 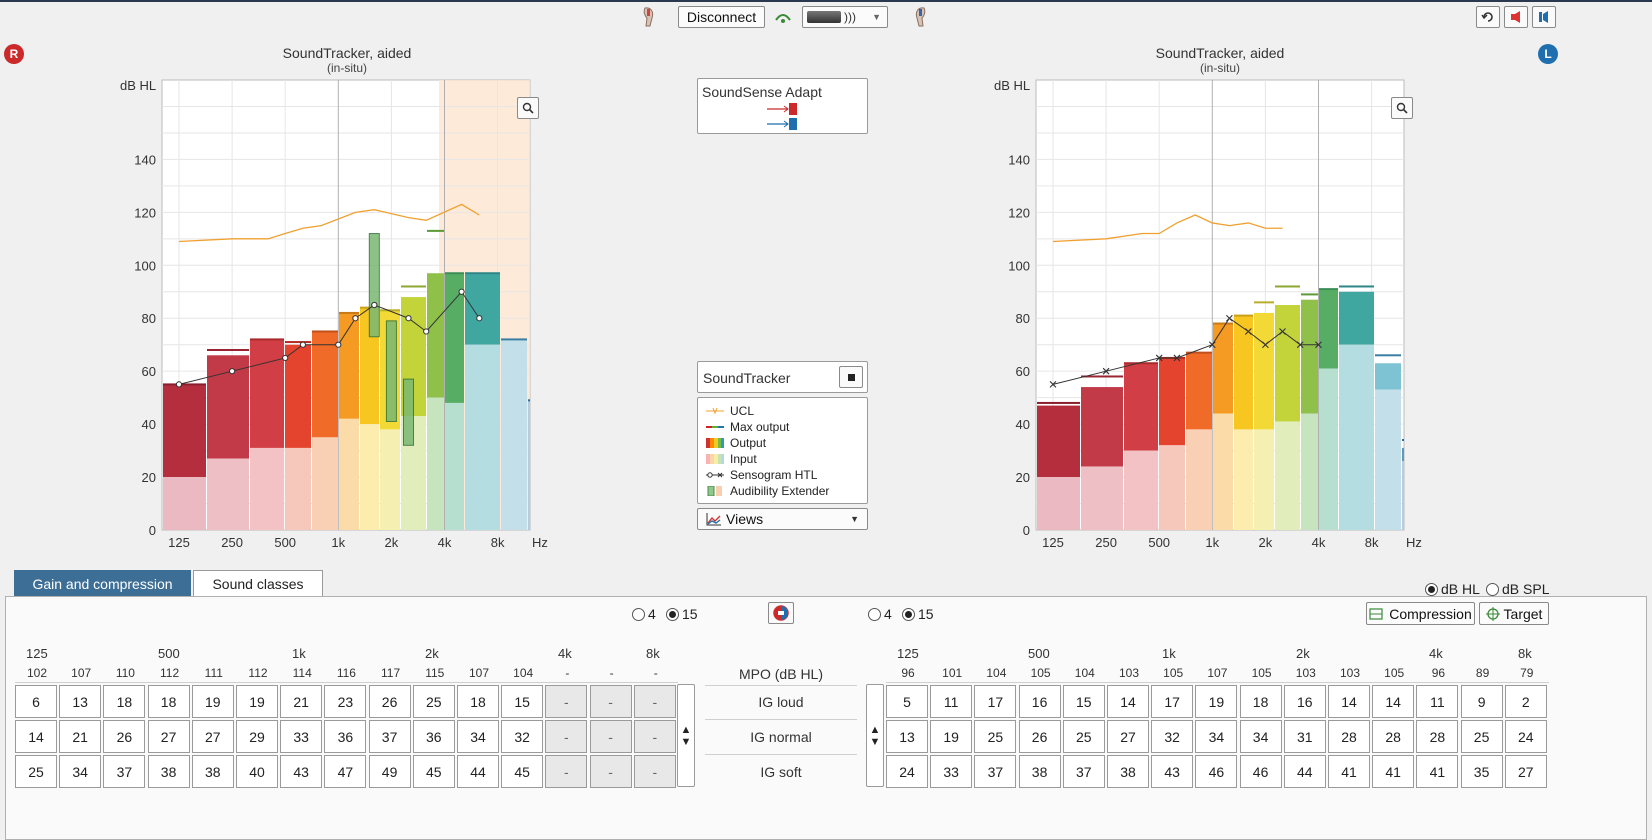 What do you see at coordinates (951, 736) in the screenshot?
I see `gain-cell-ig-normal: 19` at bounding box center [951, 736].